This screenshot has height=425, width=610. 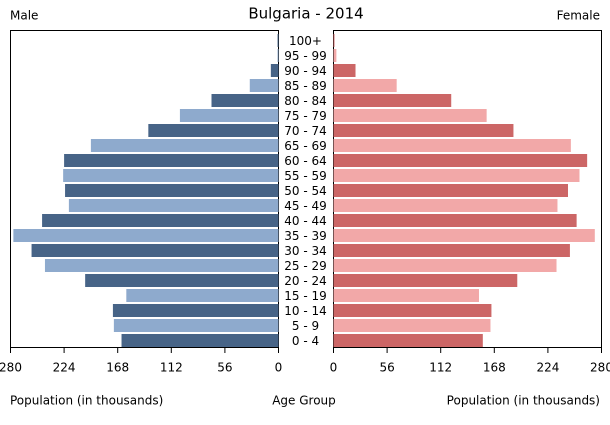 I want to click on category-label: 65 - 69, so click(x=305, y=146).